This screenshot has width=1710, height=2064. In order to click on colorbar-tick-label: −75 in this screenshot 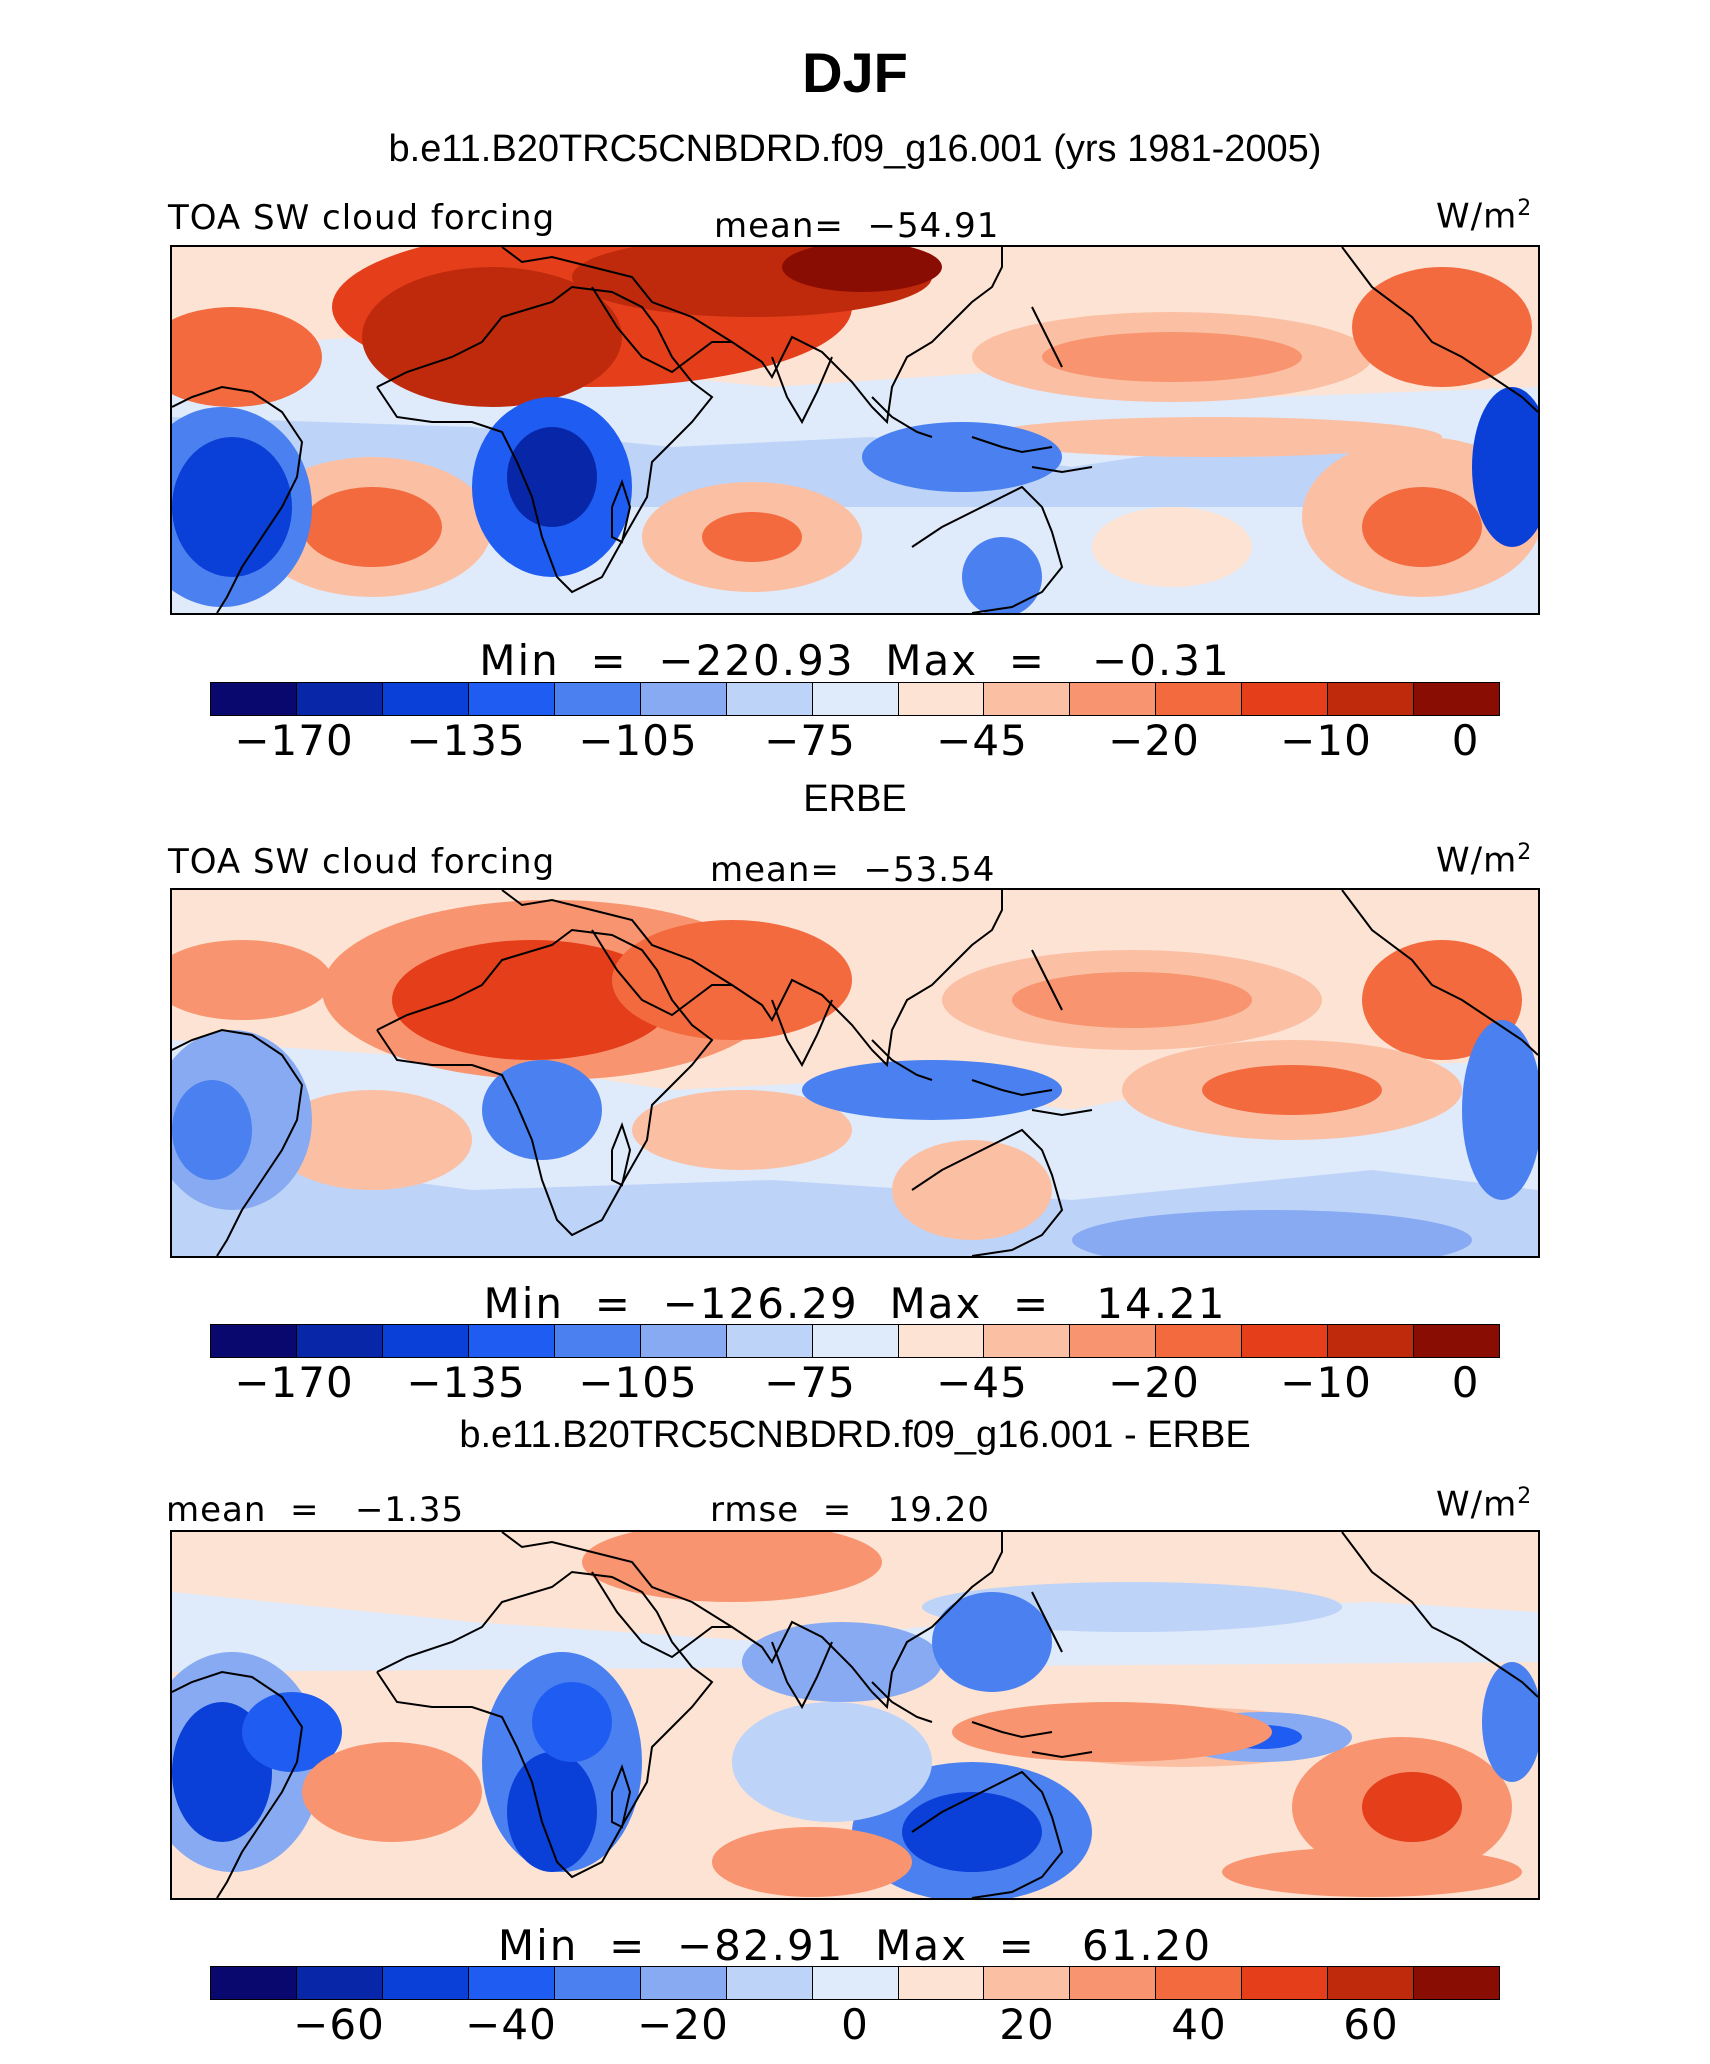, I will do `click(810, 740)`.